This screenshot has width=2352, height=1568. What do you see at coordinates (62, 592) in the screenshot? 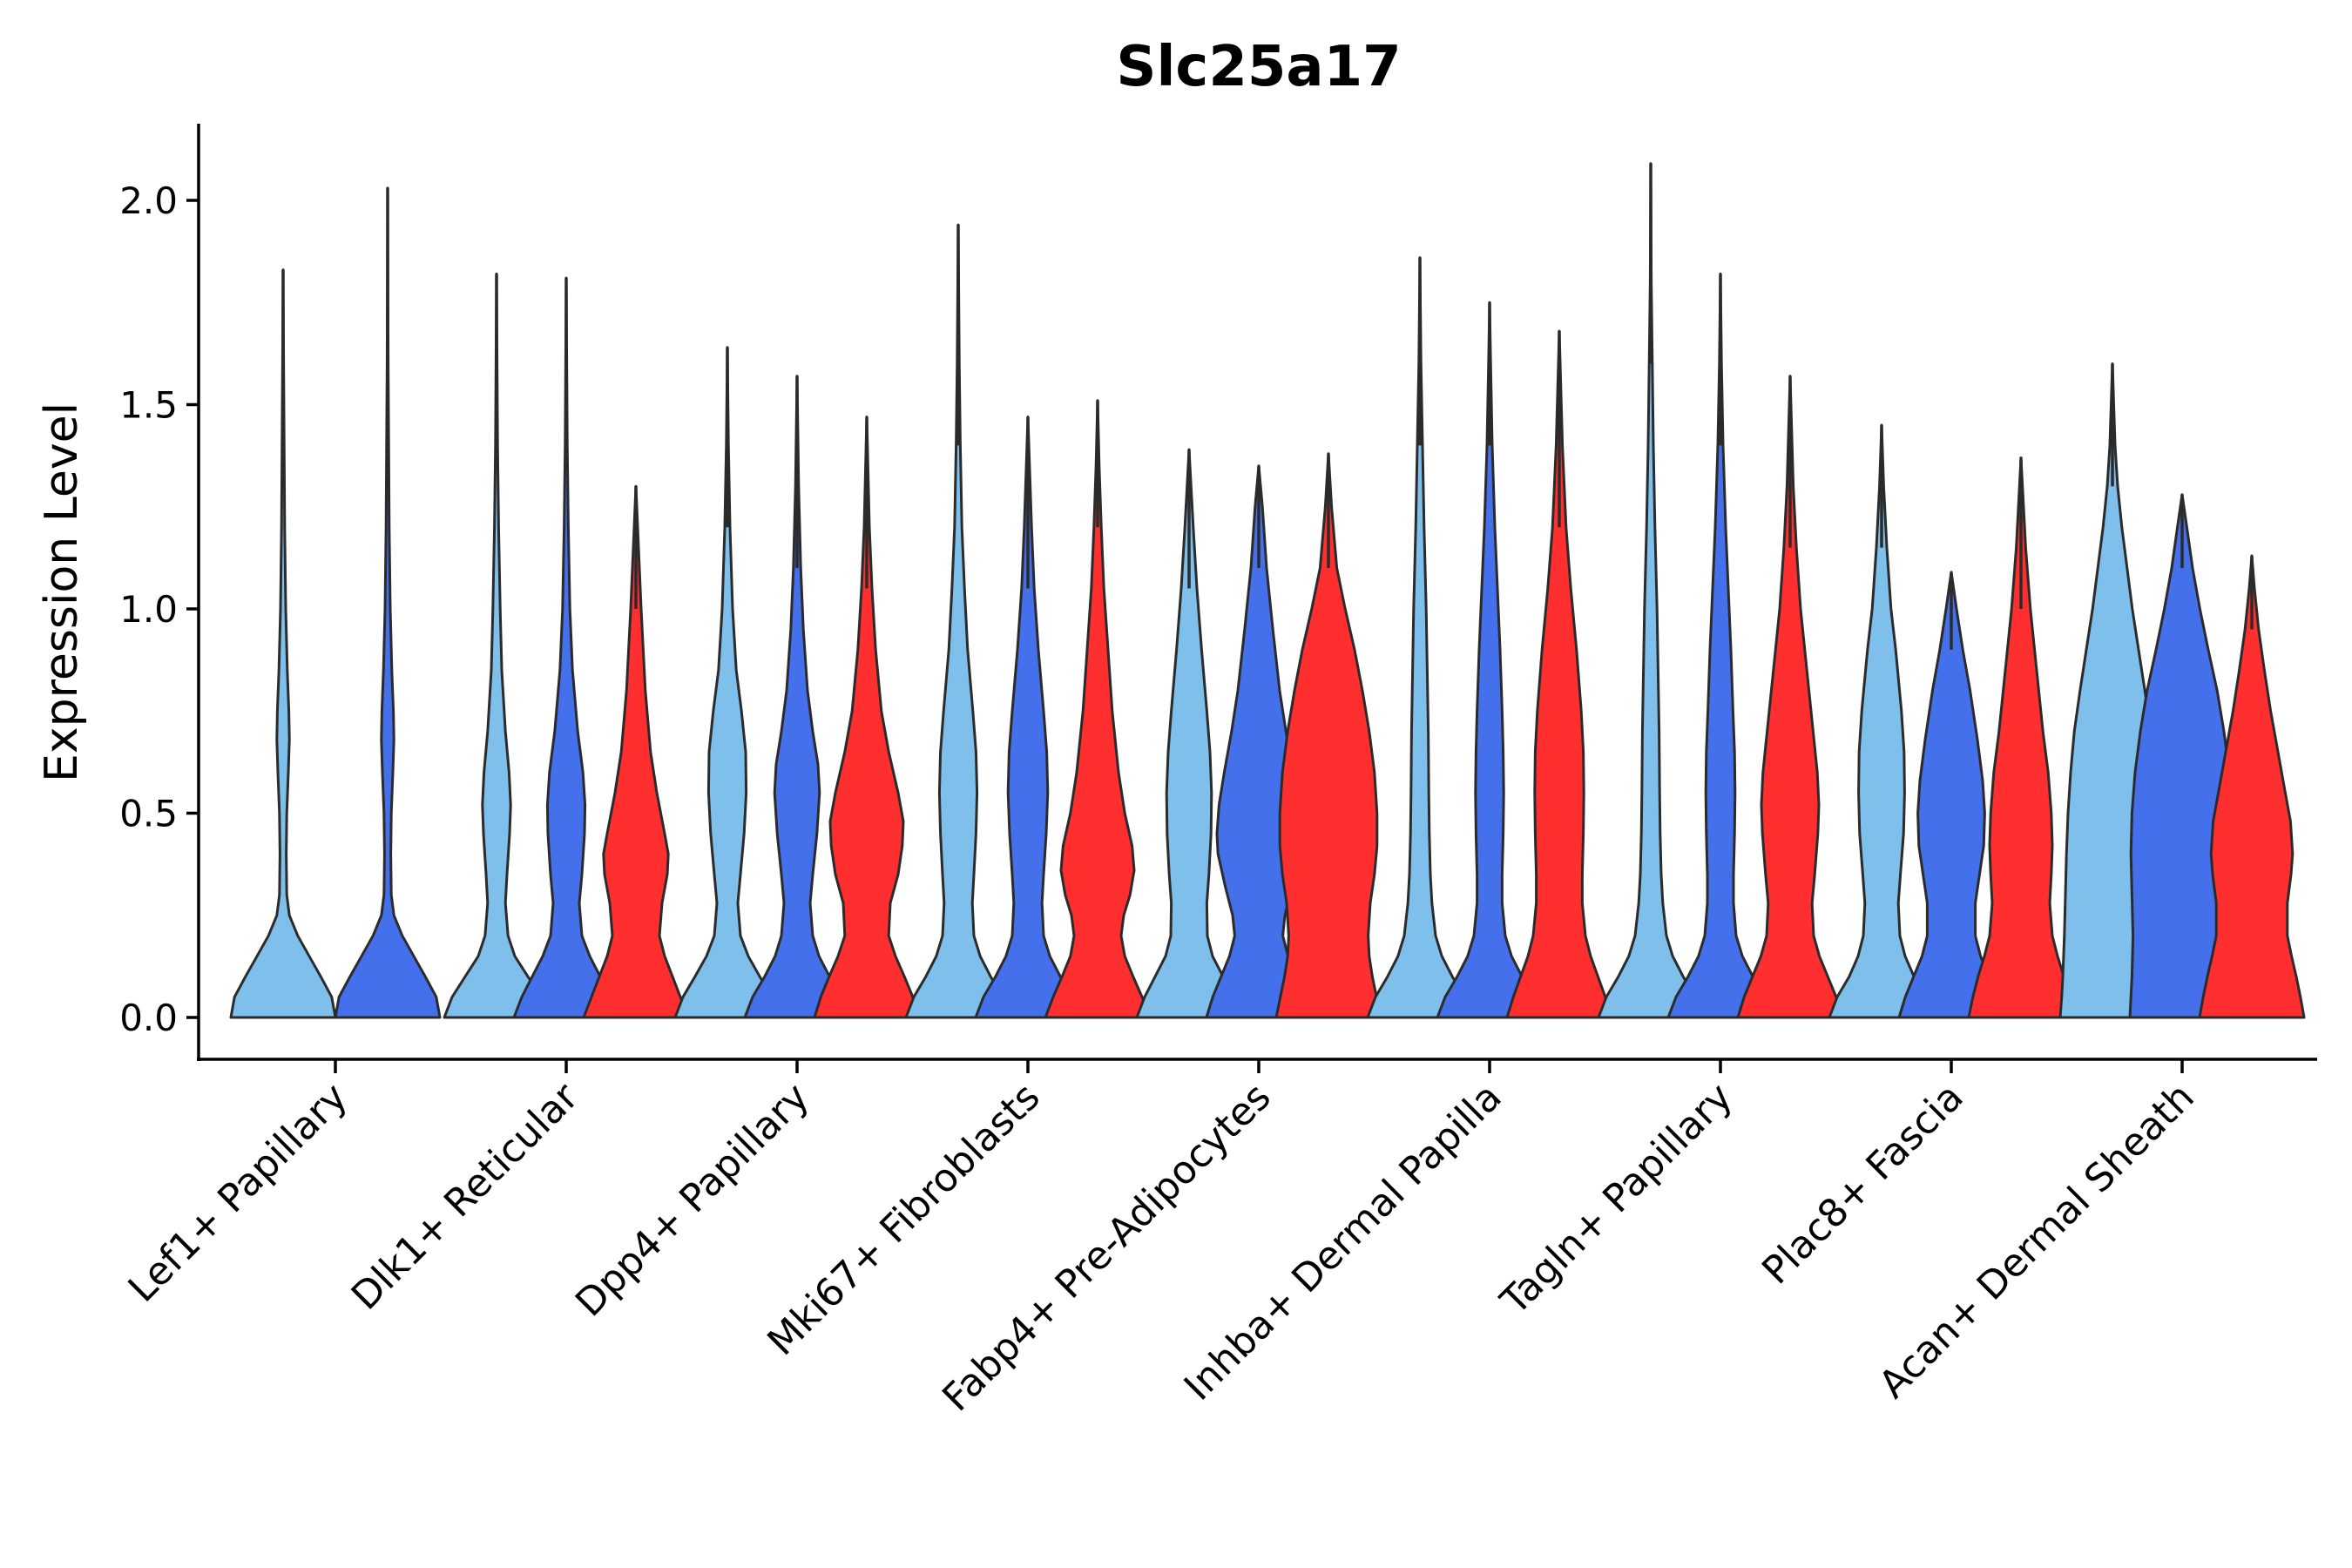
I see `y-axis-label: Expression Level` at bounding box center [62, 592].